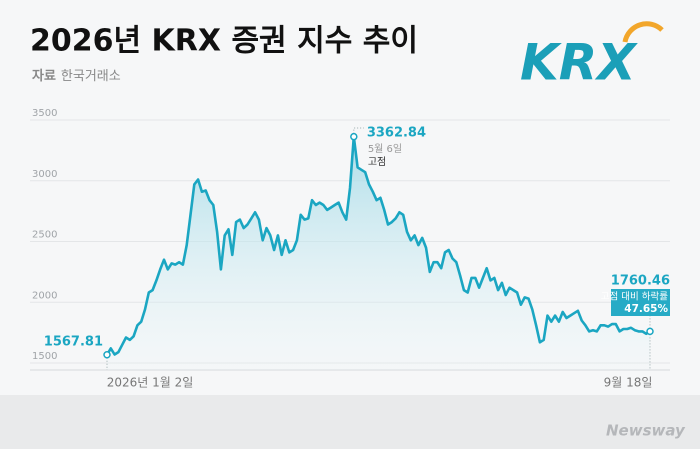 The width and height of the screenshot is (700, 449). I want to click on drop-box, so click(640, 302).